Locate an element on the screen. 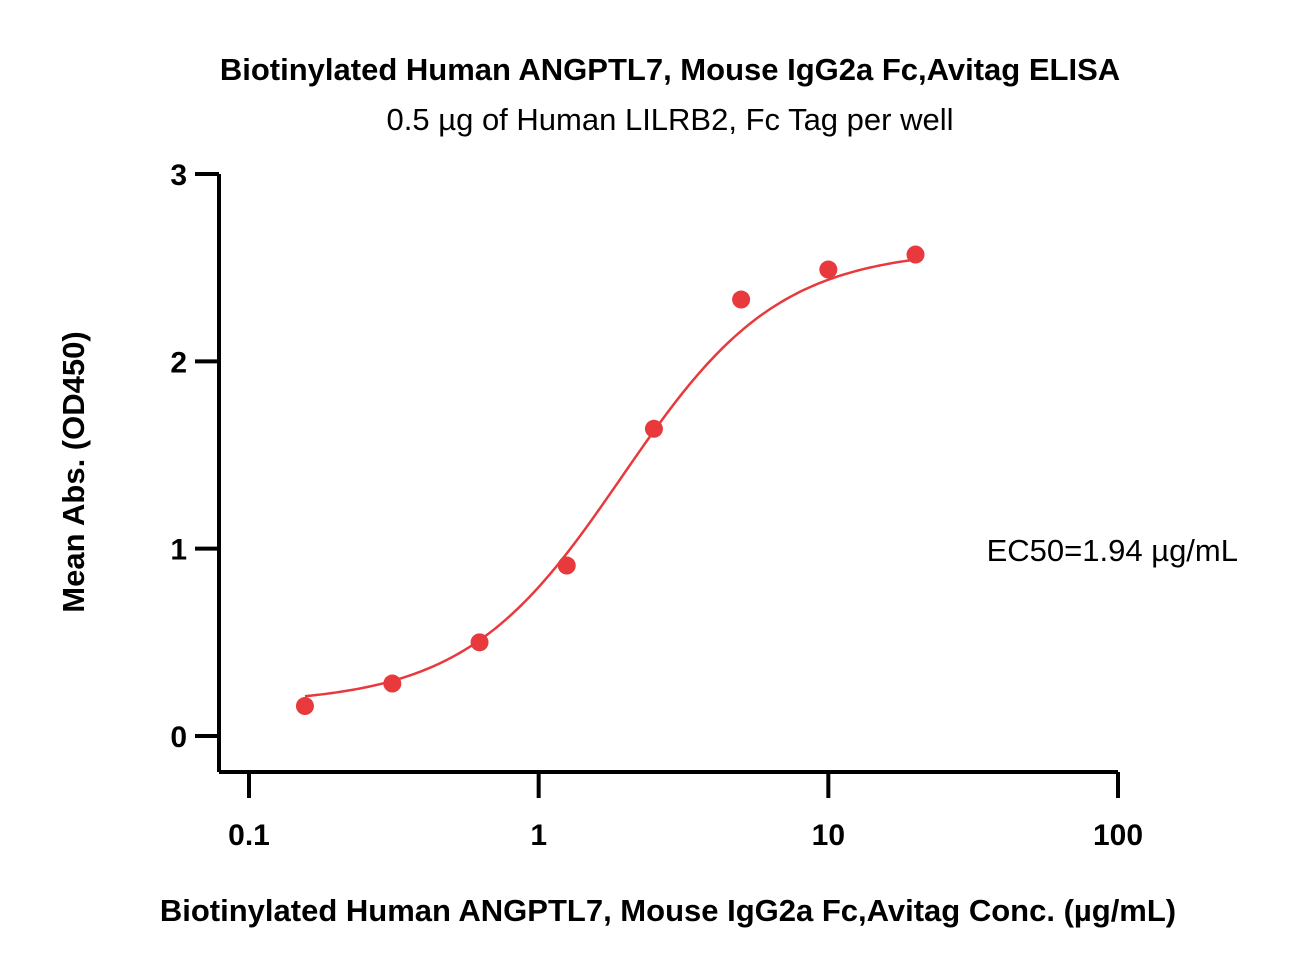  y-tick-label: 3 is located at coordinates (178, 175).